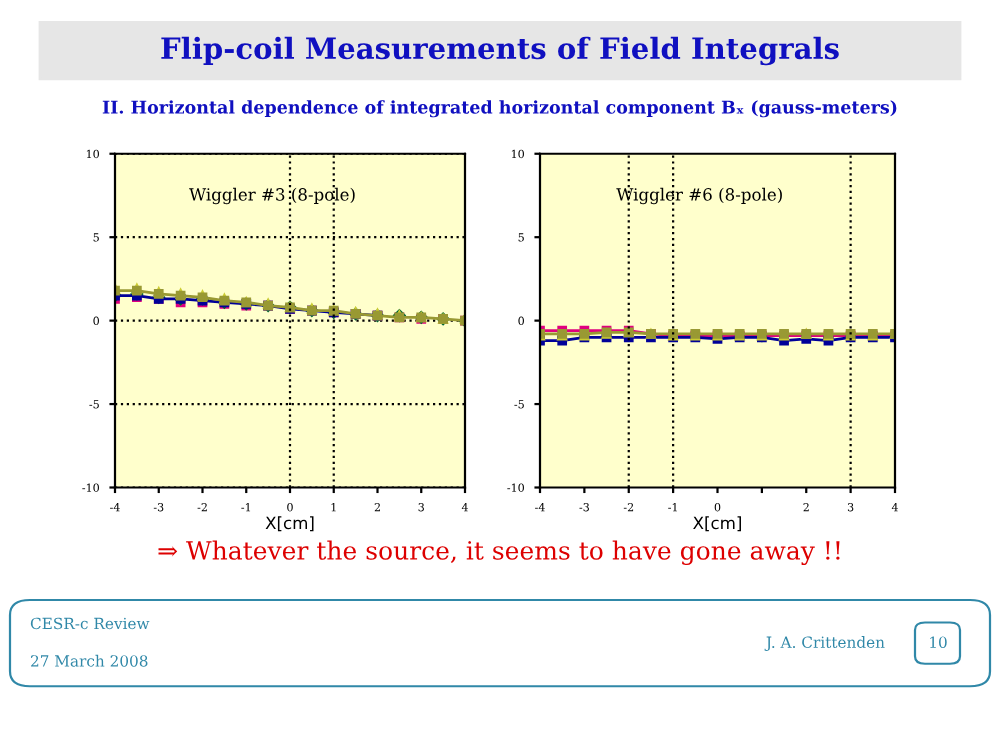 Image resolution: width=1000 pixels, height=750 pixels. Describe the element at coordinates (272, 196) in the screenshot. I see `text: Wiggler #3 (8-pole)` at that location.